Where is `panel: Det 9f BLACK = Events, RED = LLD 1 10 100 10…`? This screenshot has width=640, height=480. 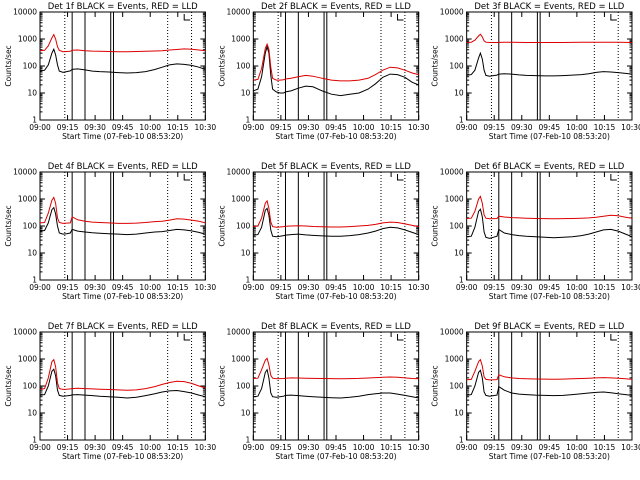 panel: Det 9f BLACK = Events, RED = LLD 1 10 100 10… is located at coordinates (535, 391).